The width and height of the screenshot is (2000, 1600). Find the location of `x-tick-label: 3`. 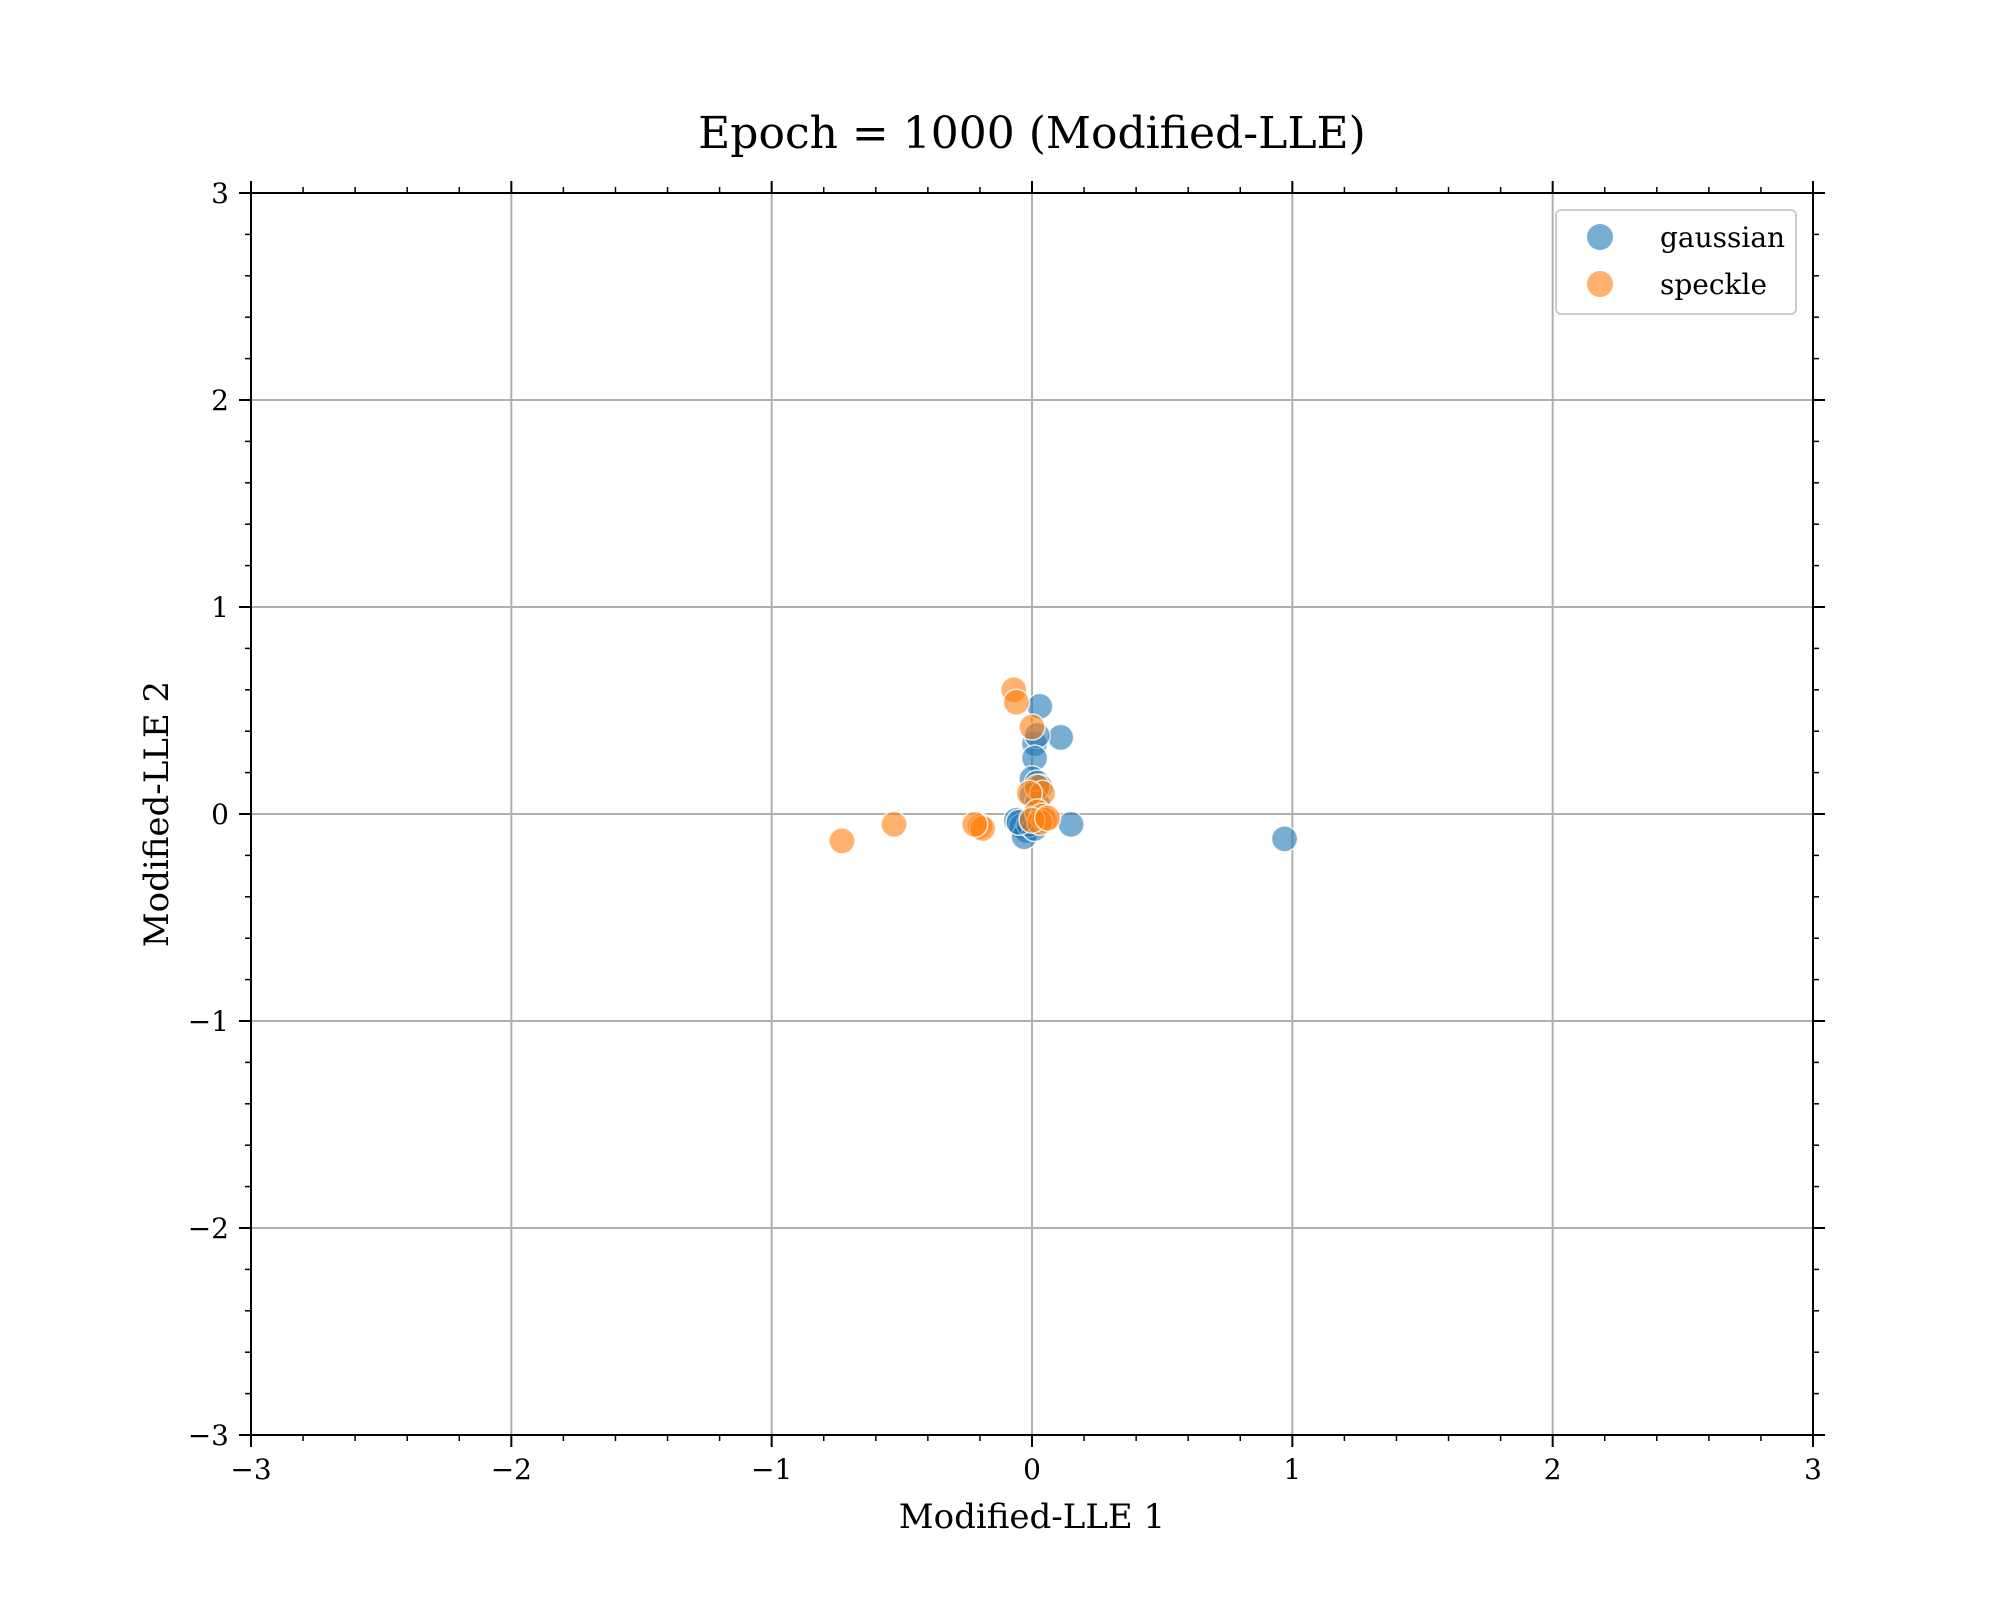

x-tick-label: 3 is located at coordinates (1813, 1469).